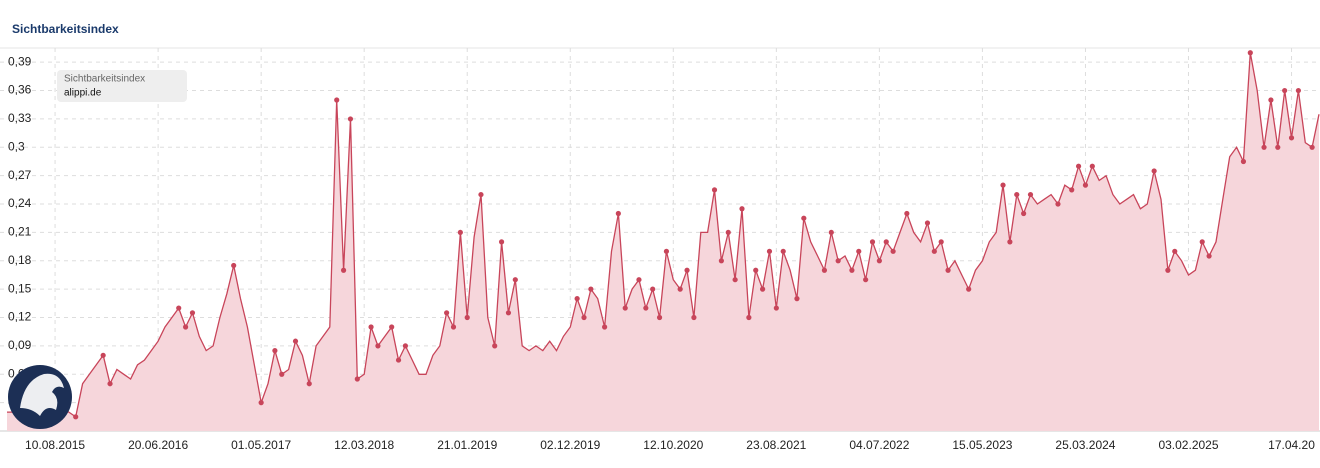 The image size is (1320, 468). Describe the element at coordinates (20, 317) in the screenshot. I see `y-tick-label: 0,12` at that location.